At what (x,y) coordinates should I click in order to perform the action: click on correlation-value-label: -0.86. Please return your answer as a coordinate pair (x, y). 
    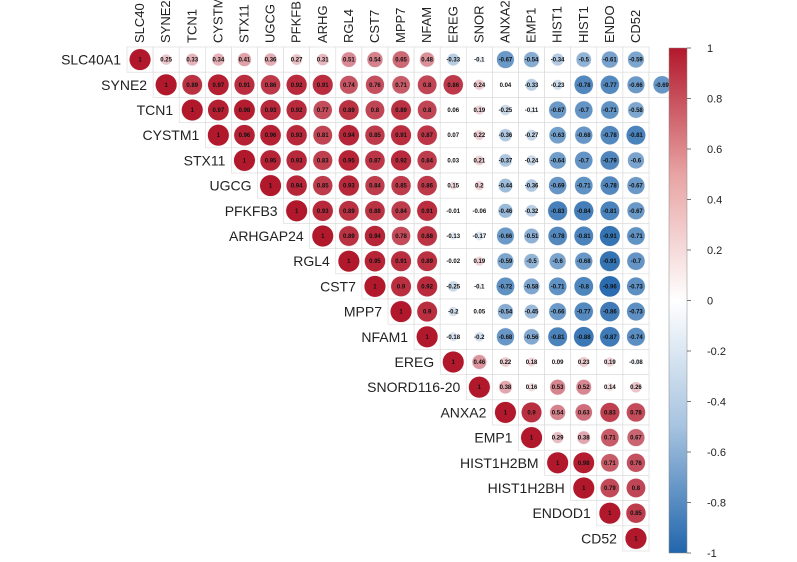
    Looking at the image, I should click on (610, 313).